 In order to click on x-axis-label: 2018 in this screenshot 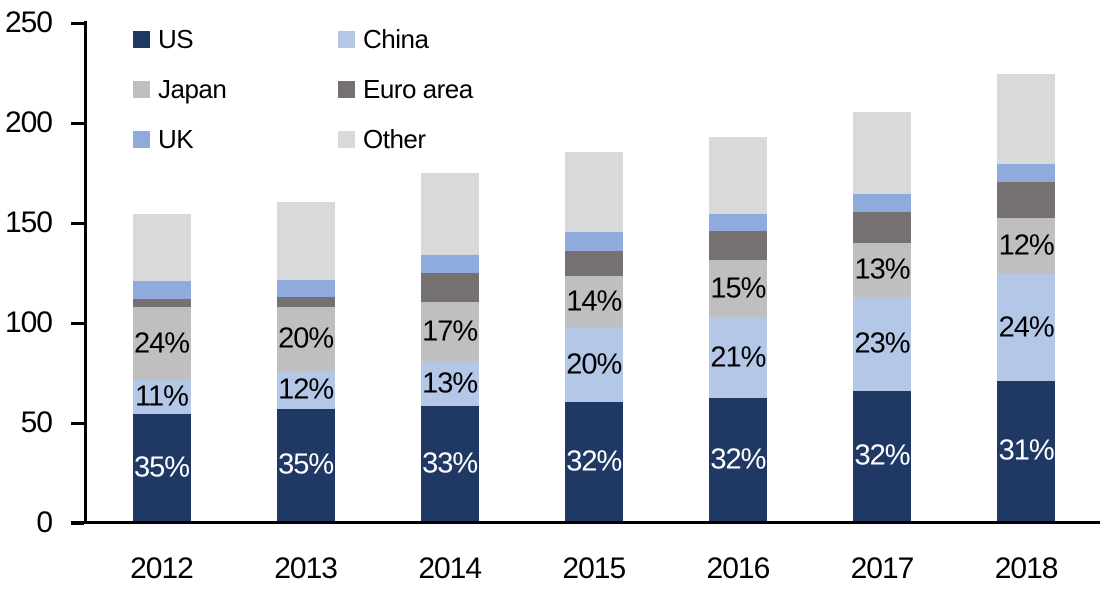, I will do `click(1026, 568)`.